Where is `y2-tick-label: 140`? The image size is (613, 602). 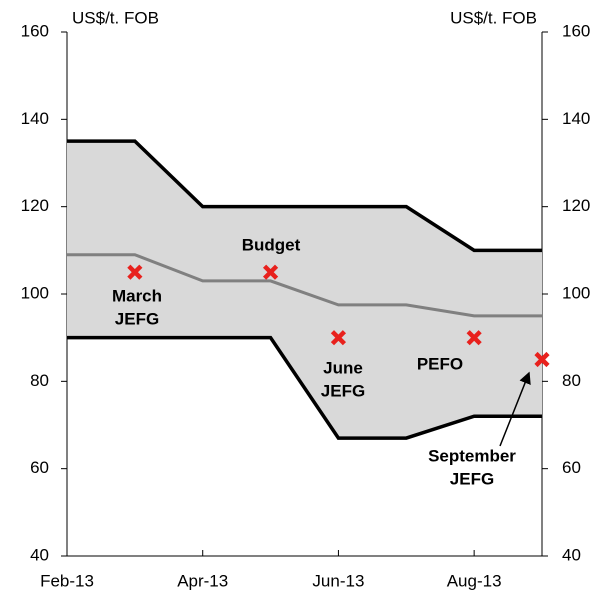
y2-tick-label: 140 is located at coordinates (576, 118).